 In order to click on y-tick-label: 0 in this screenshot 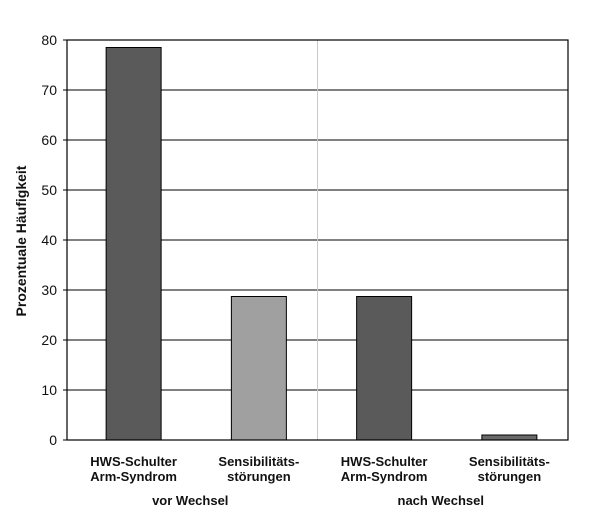, I will do `click(53, 440)`.